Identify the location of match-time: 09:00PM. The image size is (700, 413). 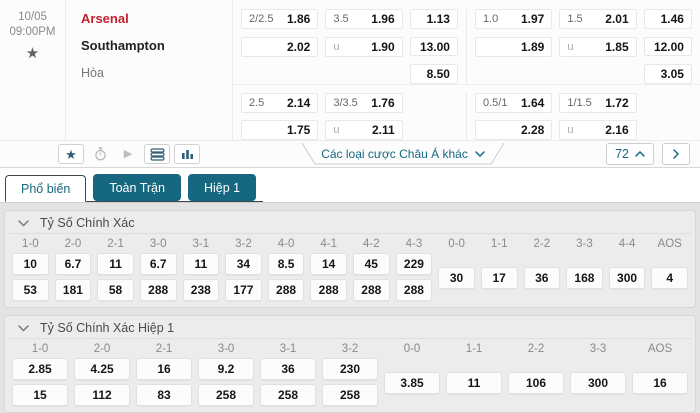
(32, 32).